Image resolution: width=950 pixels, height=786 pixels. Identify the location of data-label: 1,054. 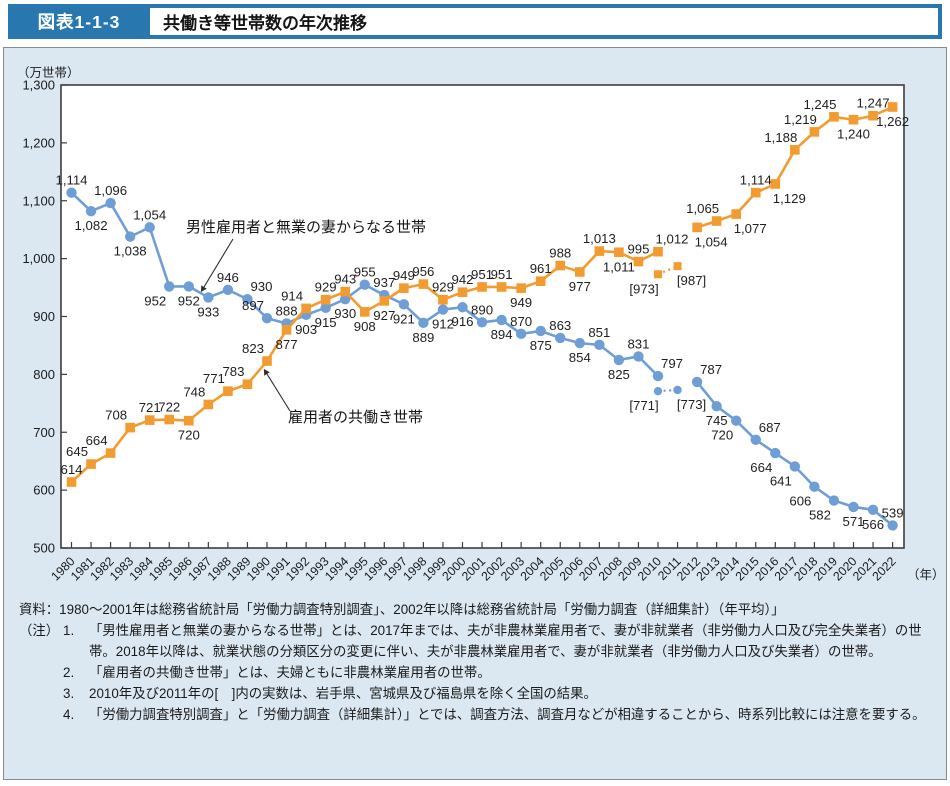
(149, 214).